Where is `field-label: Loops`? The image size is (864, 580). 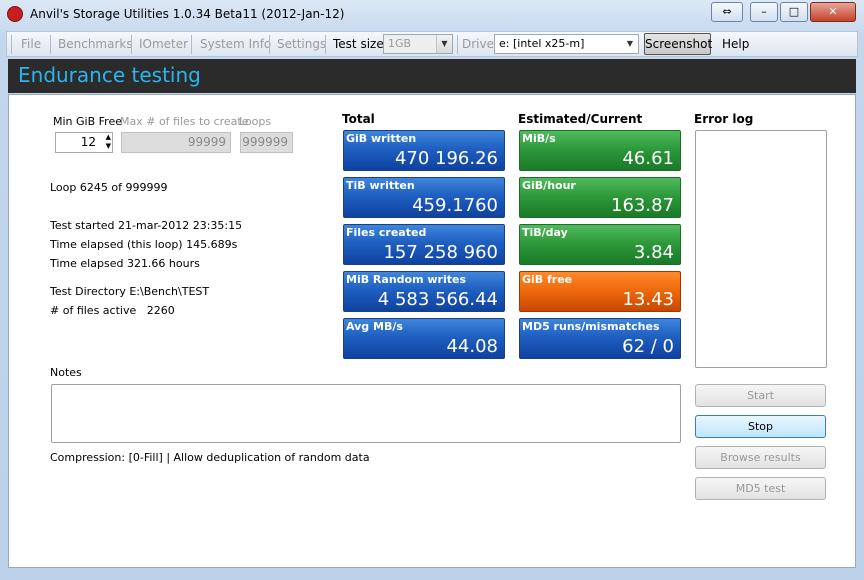 field-label: Loops is located at coordinates (255, 121).